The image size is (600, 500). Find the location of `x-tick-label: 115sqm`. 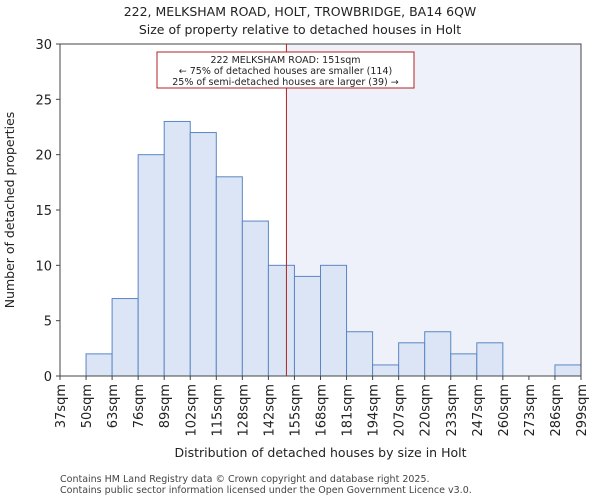

x-tick-label: 115sqm is located at coordinates (217, 410).